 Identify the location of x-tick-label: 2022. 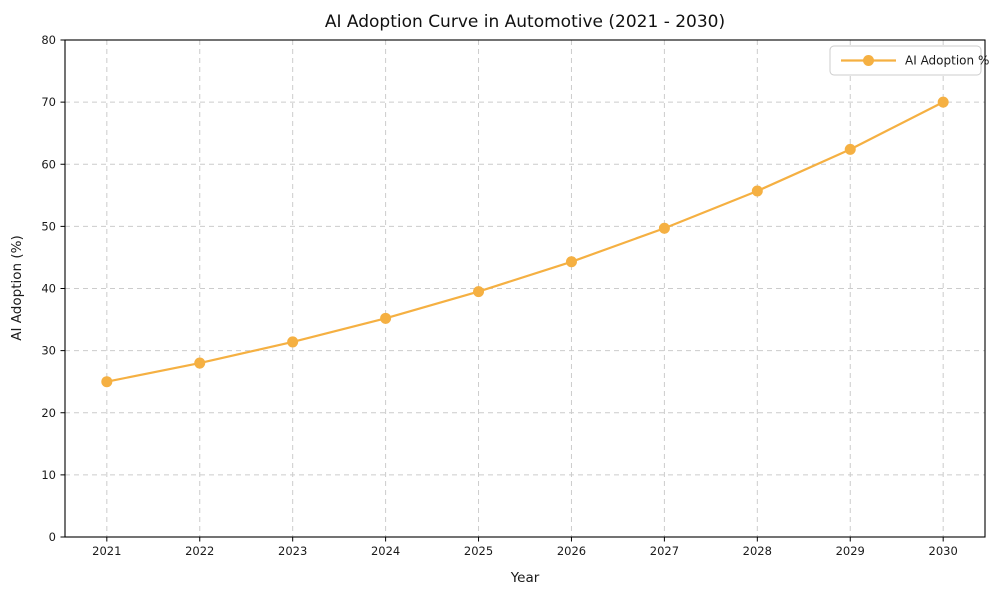
(199, 551).